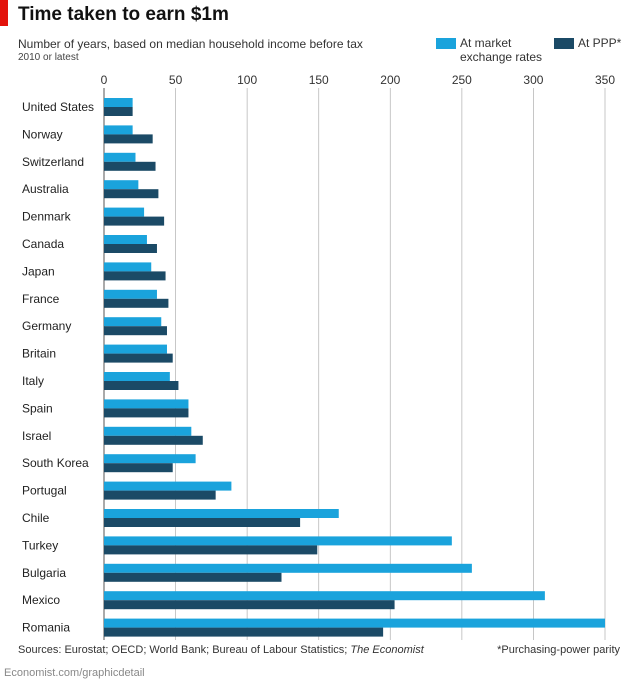  I want to click on source-url: Economist.com/graphicdetail, so click(74, 673).